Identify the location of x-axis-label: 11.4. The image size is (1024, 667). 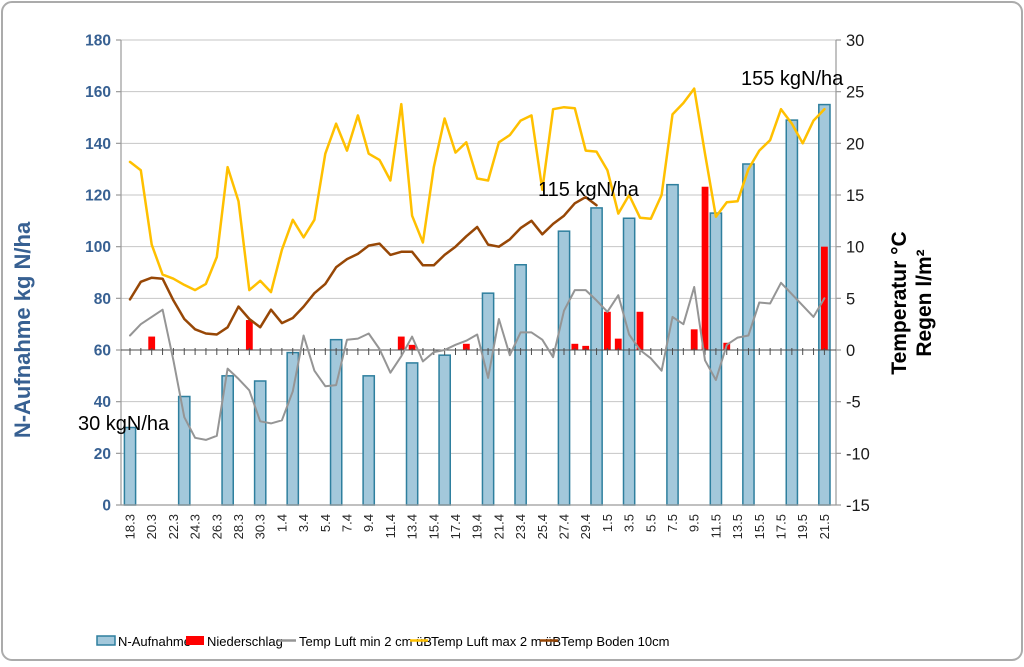
(390, 526).